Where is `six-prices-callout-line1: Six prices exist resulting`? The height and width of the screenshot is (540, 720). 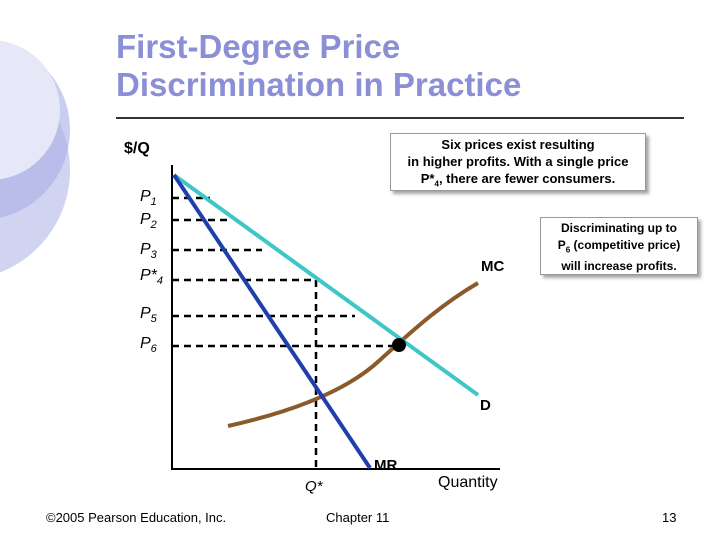
six-prices-callout-line1: Six prices exist resulting is located at coordinates (518, 144).